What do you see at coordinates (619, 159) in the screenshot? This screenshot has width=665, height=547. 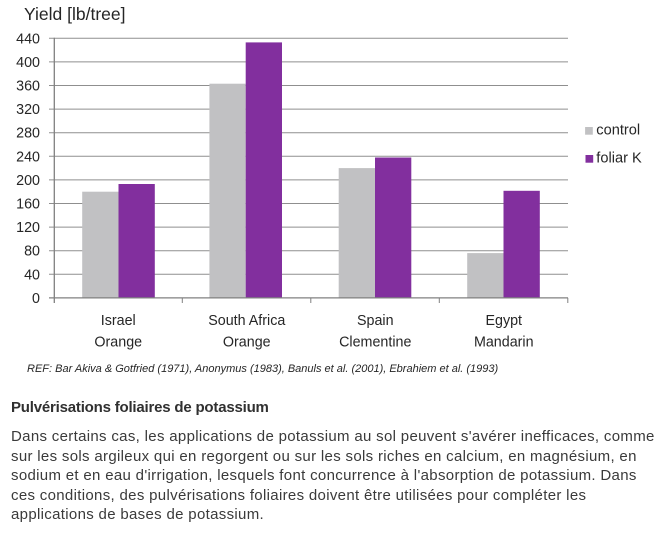 I see `svg-text: foliar K` at bounding box center [619, 159].